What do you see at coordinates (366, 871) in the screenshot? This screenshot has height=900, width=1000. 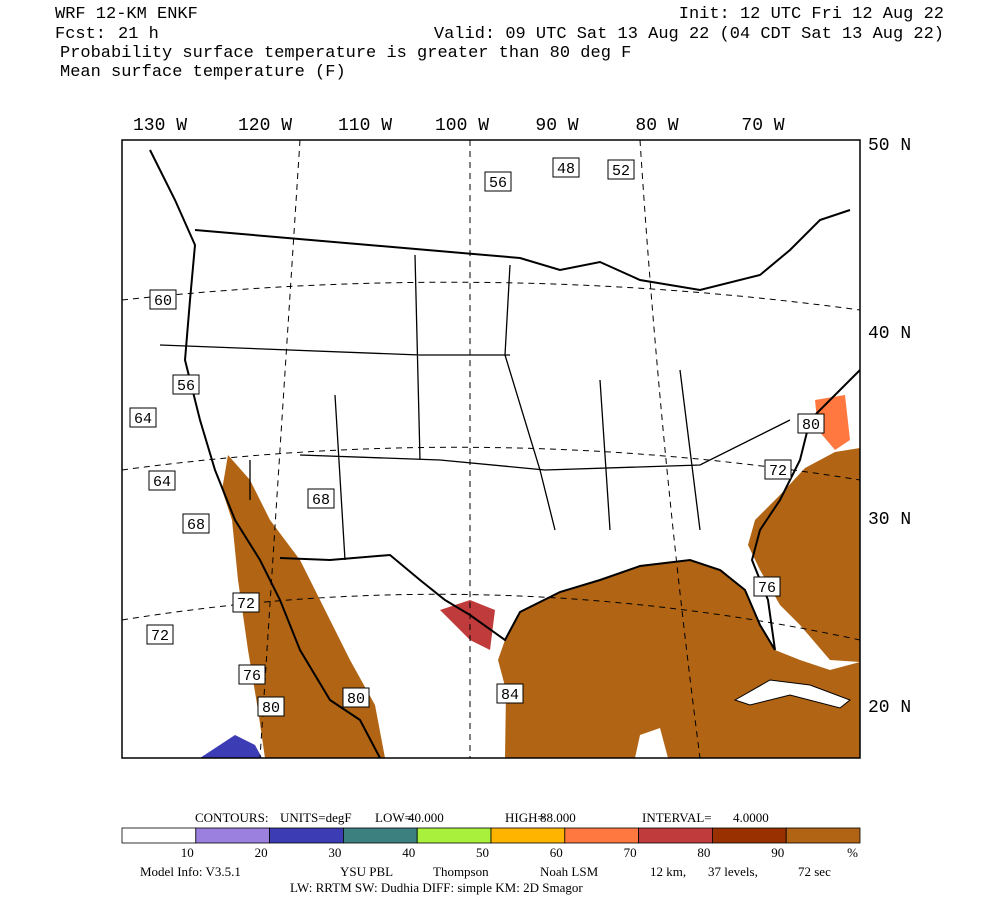 I see `model-info: YSU PBL` at bounding box center [366, 871].